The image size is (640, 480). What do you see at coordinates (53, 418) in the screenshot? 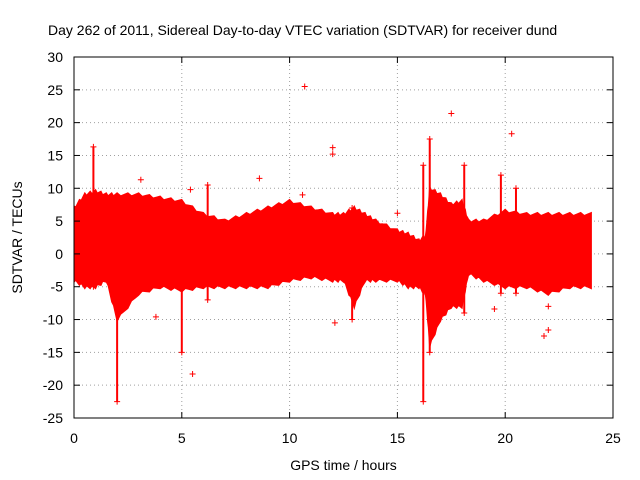
I see `y-tick-label: -25` at bounding box center [53, 418].